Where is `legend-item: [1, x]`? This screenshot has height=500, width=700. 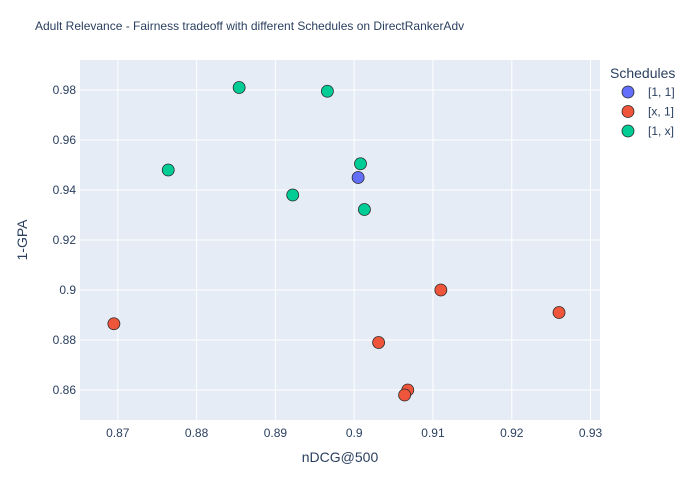 legend-item: [1, x] is located at coordinates (647, 131).